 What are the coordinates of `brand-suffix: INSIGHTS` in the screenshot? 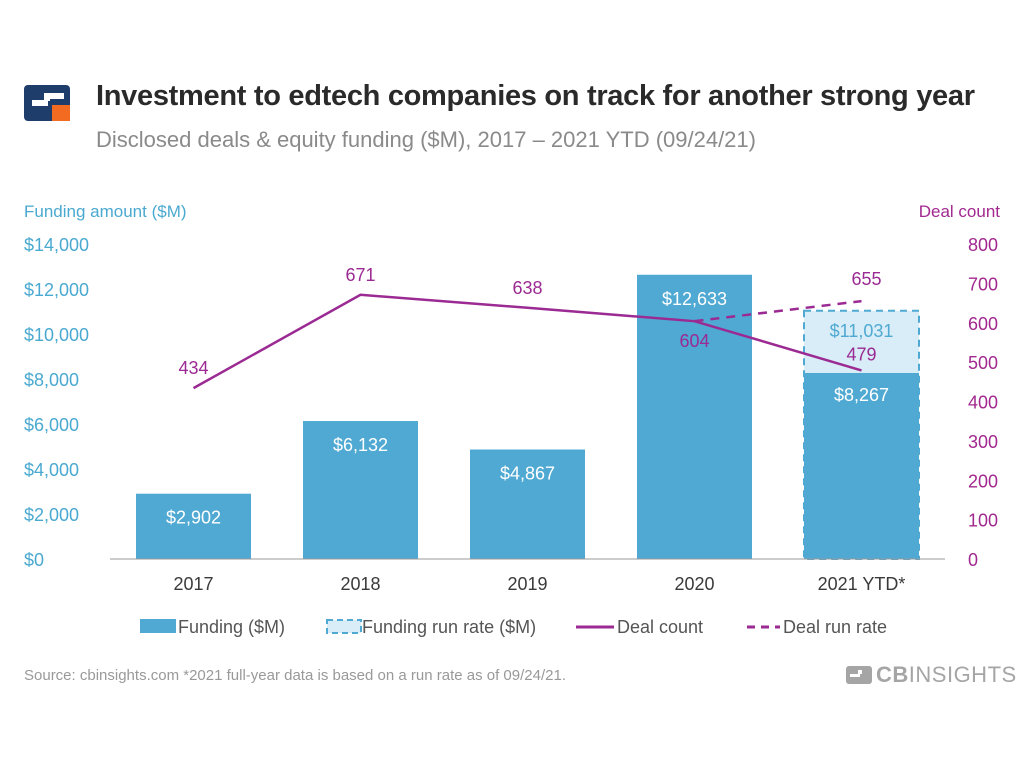 It's located at (962, 674).